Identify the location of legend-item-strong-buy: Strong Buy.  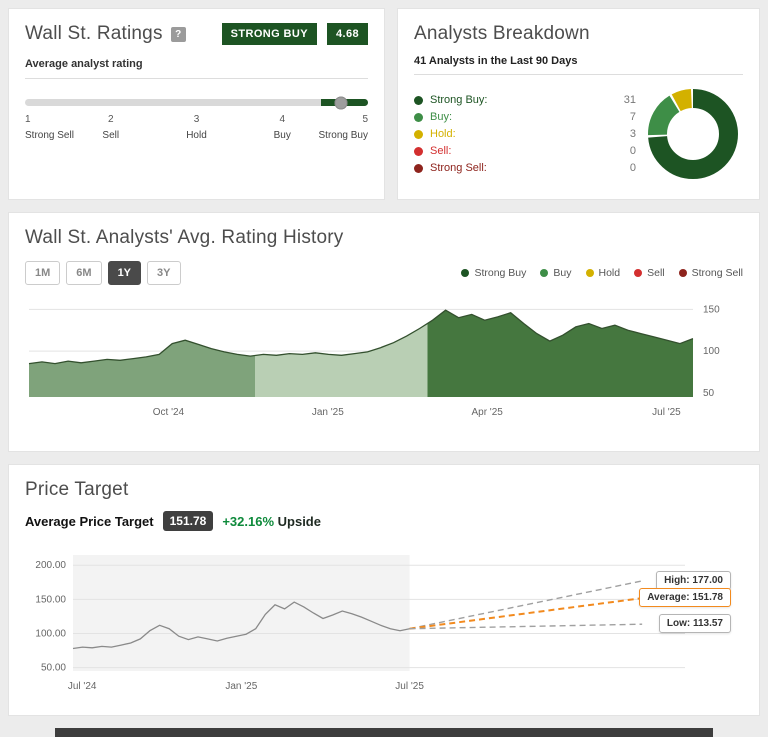
(493, 273).